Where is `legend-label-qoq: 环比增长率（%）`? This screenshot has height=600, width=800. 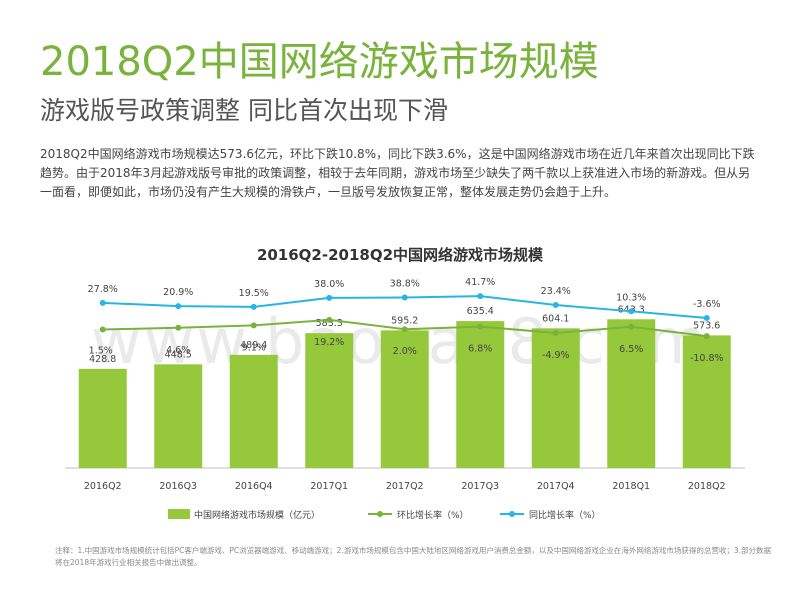
legend-label-qoq: 环比增长率（%） is located at coordinates (433, 515).